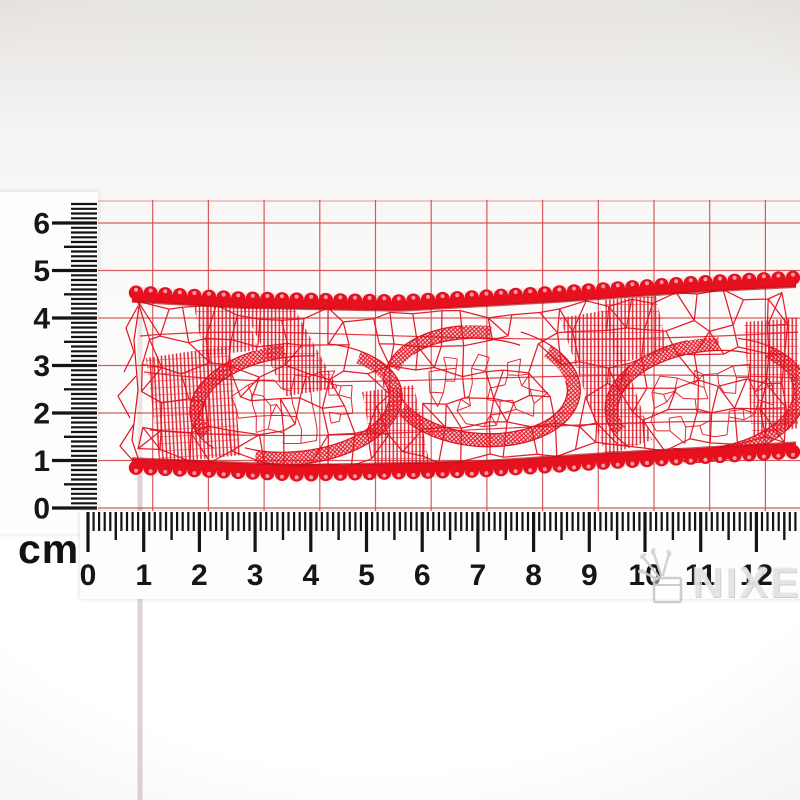 The image size is (800, 800). What do you see at coordinates (440, 555) in the screenshot?
I see `horizontal-ruler: 0 1 2 3 4 5 6 7 8 9 10 11 12` at bounding box center [440, 555].